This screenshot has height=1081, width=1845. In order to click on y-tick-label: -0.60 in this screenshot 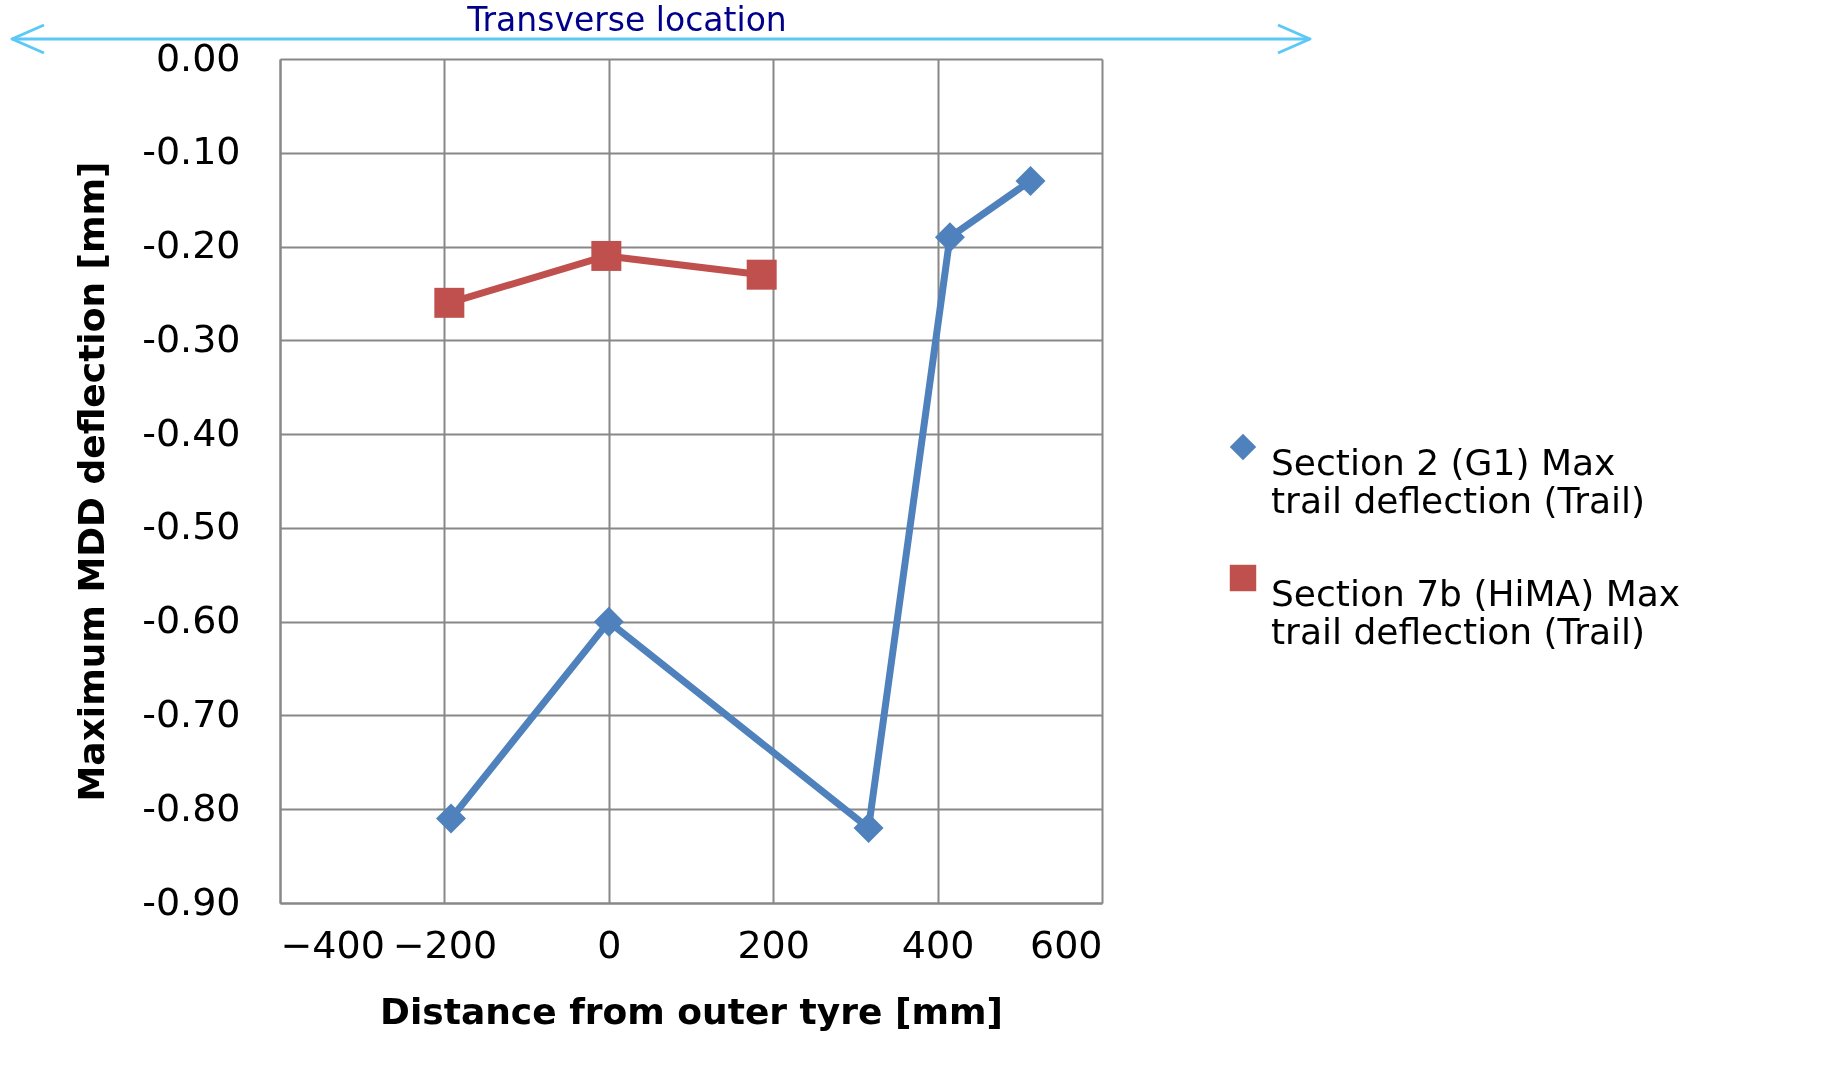, I will do `click(191, 620)`.